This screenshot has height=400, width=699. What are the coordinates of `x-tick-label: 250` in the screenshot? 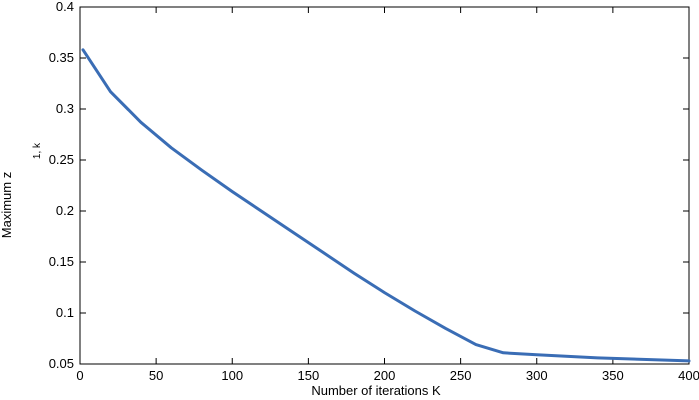 It's located at (461, 375).